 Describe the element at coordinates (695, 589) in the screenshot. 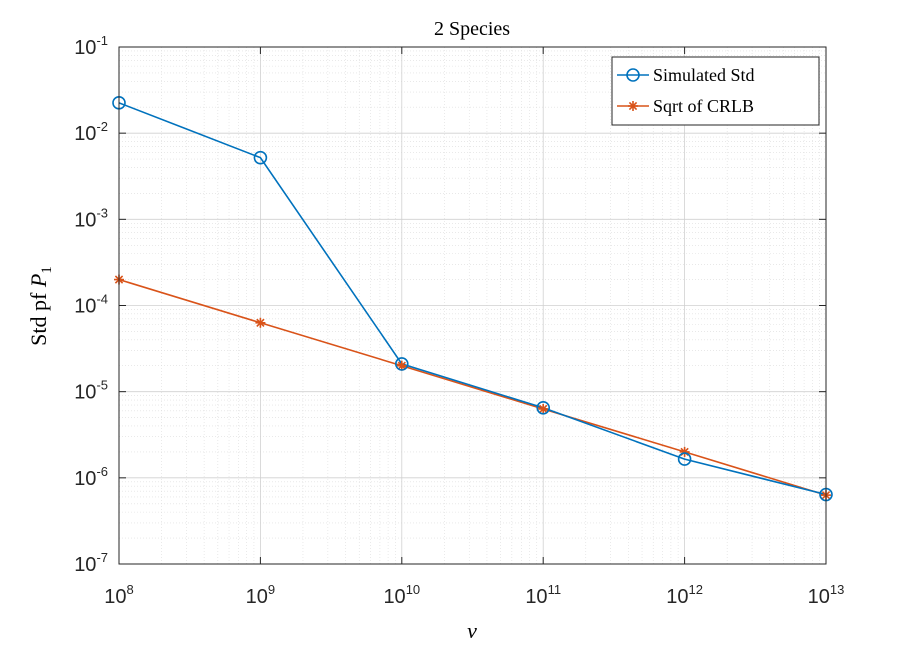

I see `x-tick-exponent: 12` at that location.